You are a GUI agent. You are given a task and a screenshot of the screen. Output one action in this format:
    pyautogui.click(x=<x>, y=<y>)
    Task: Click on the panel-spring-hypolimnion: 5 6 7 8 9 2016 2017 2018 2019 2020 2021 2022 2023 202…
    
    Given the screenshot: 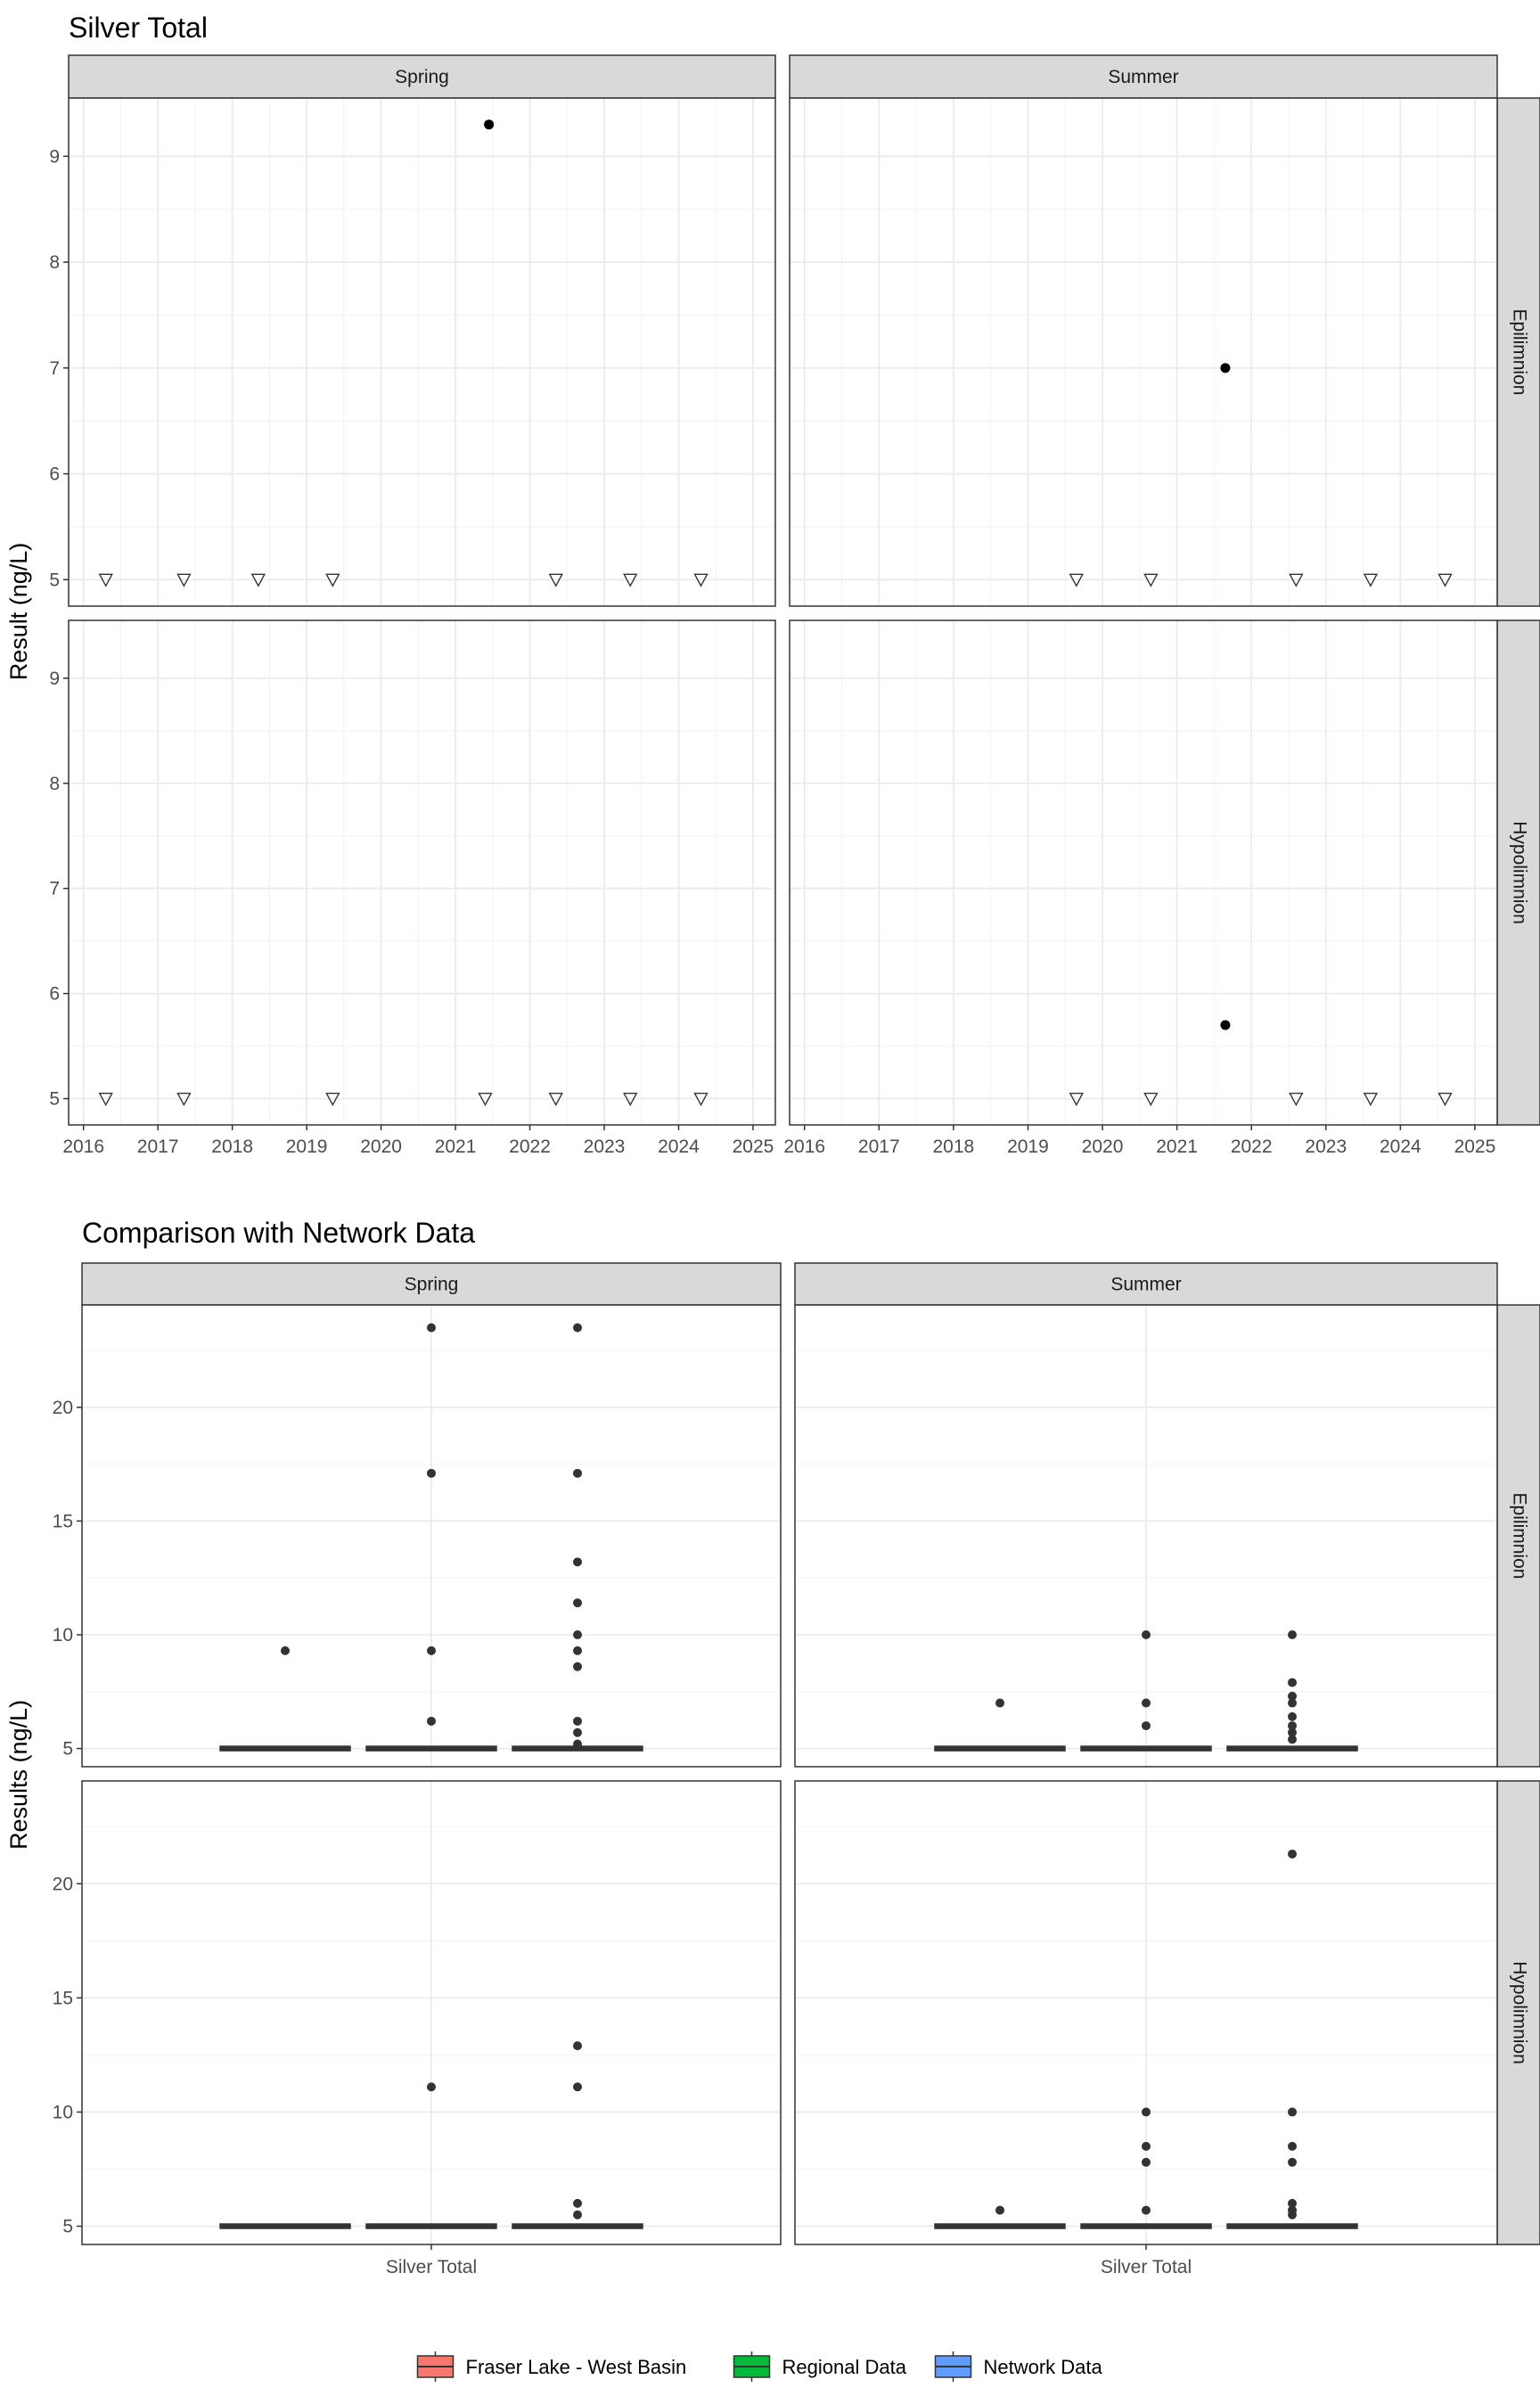 What is the action you would take?
    pyautogui.click(x=412, y=888)
    